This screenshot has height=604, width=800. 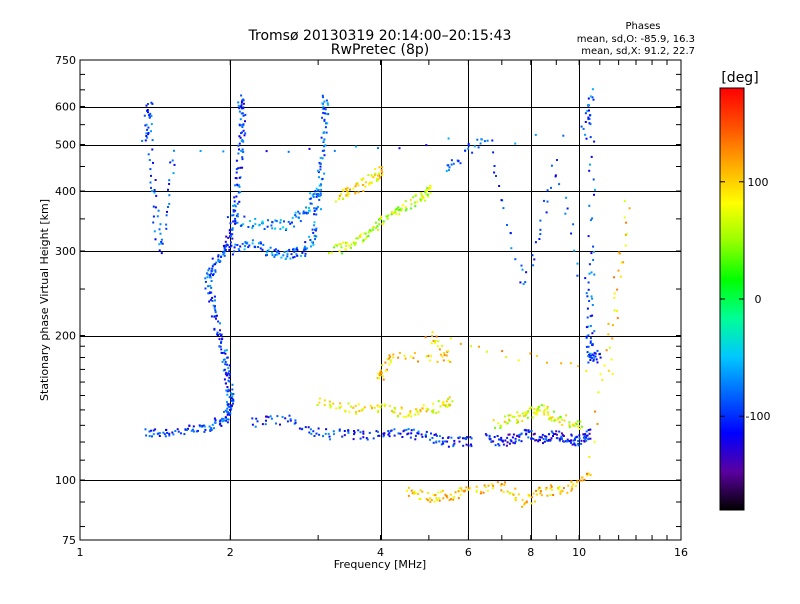 I want to click on colorbar-tick-label: 100, so click(x=758, y=182).